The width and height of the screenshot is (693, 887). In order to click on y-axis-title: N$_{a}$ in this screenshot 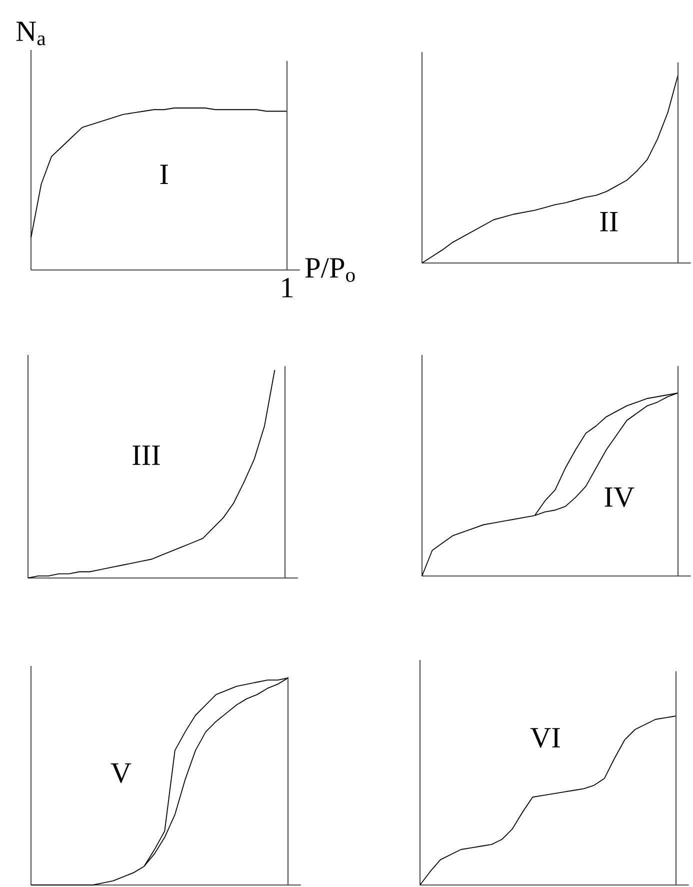, I will do `click(31, 34)`.